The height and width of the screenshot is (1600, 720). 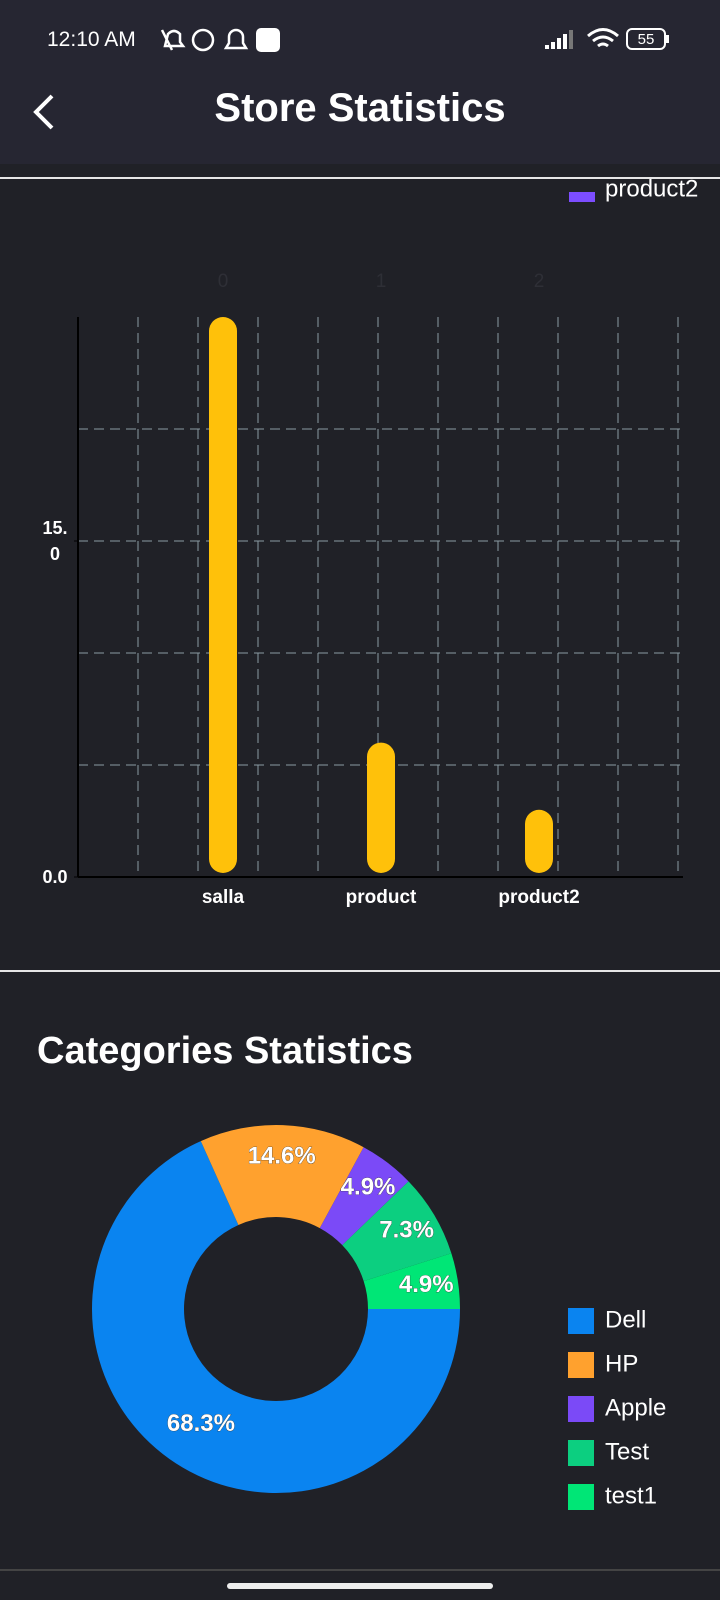 What do you see at coordinates (667, 39) in the screenshot?
I see `battery-tip` at bounding box center [667, 39].